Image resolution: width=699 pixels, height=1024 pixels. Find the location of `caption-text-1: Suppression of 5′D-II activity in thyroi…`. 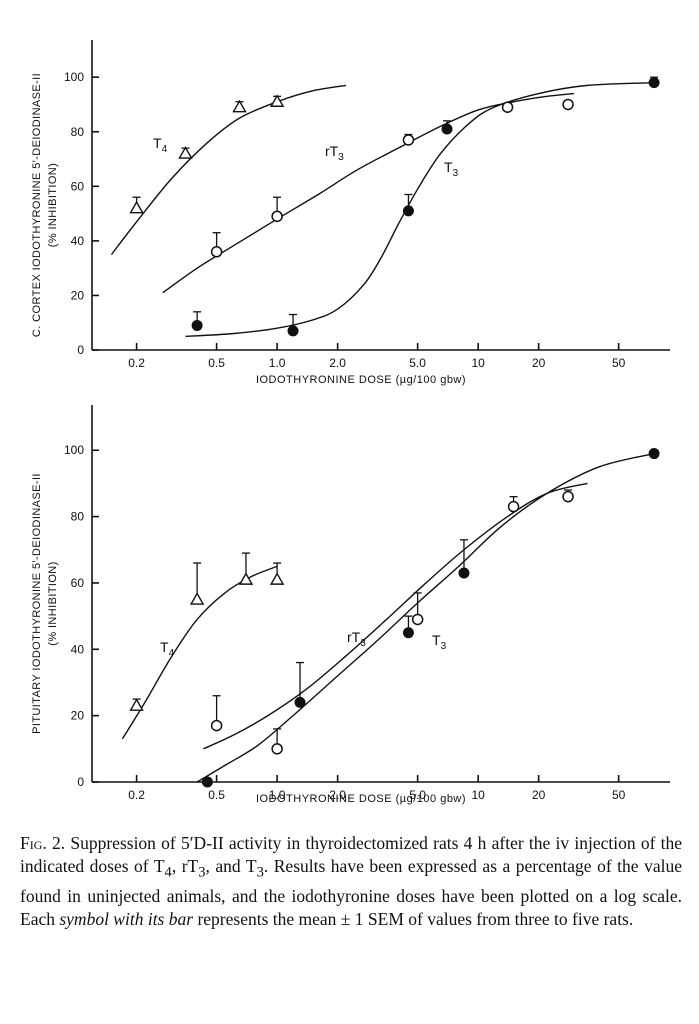

caption-text-1: Suppression of 5′D-II activity in thyroi… is located at coordinates (351, 854).